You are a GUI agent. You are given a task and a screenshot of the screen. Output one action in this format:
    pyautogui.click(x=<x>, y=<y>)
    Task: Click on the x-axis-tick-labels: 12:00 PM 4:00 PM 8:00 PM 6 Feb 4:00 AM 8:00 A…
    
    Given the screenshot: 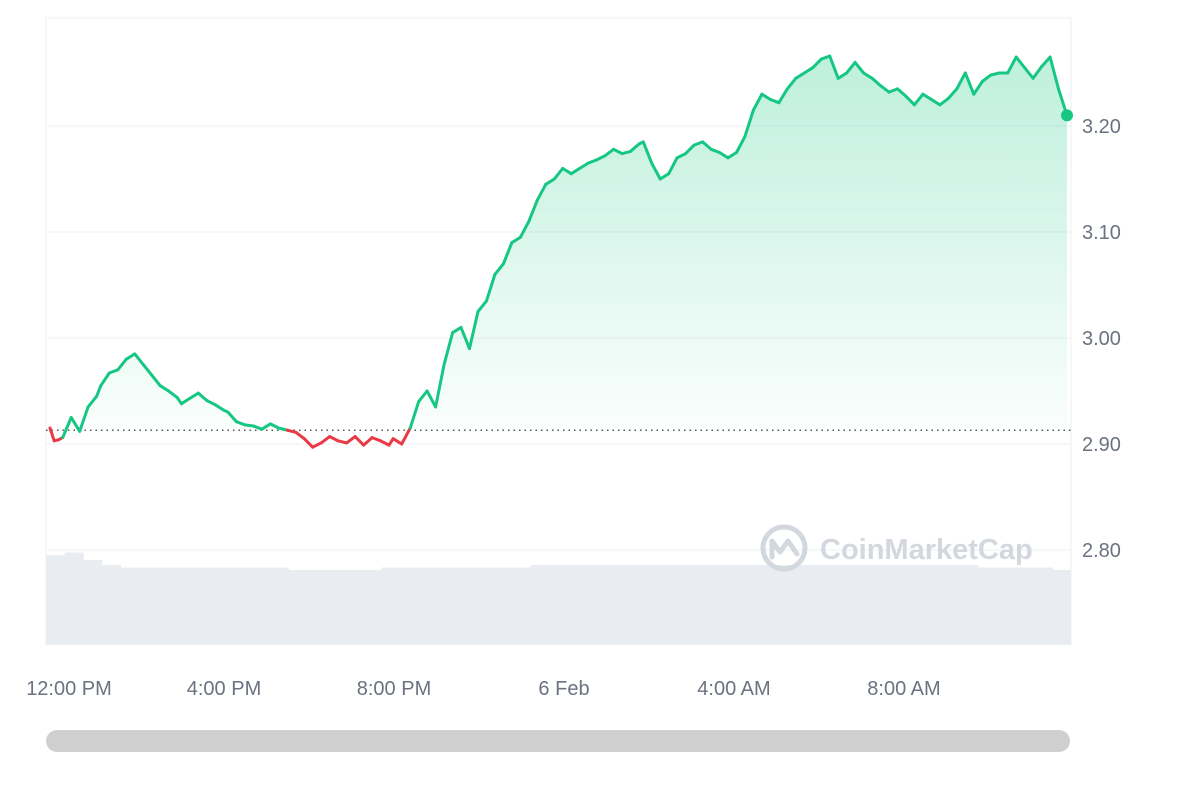 What is the action you would take?
    pyautogui.click(x=483, y=689)
    